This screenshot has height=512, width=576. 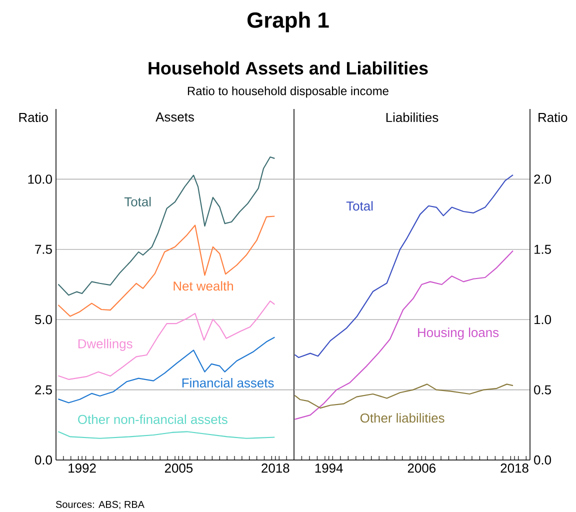 I want to click on text: Total, so click(x=359, y=205).